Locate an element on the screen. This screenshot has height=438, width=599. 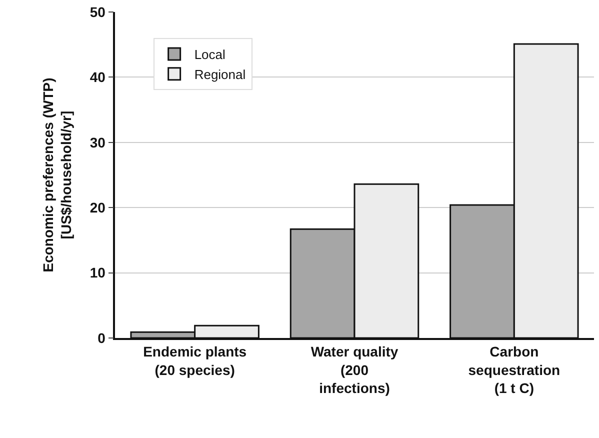
legend-label: Regional is located at coordinates (220, 74).